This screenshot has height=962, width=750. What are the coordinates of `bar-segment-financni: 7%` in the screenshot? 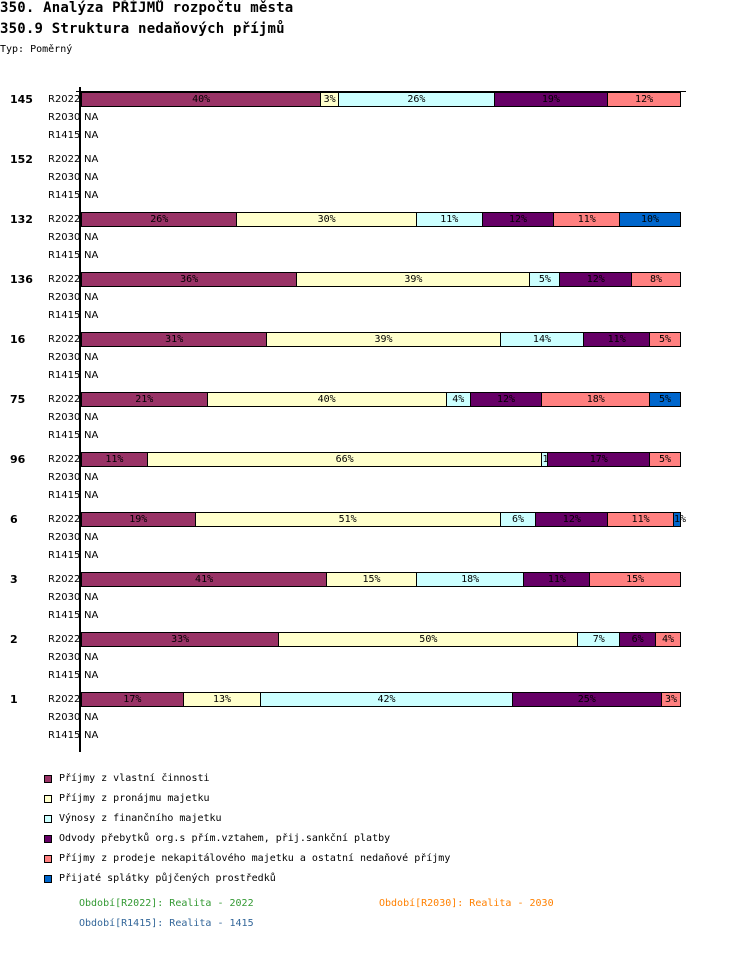 It's located at (599, 639).